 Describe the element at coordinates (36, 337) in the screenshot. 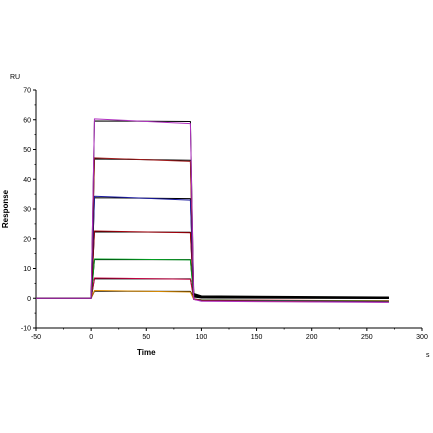

I see `x-tick-label: -50` at that location.